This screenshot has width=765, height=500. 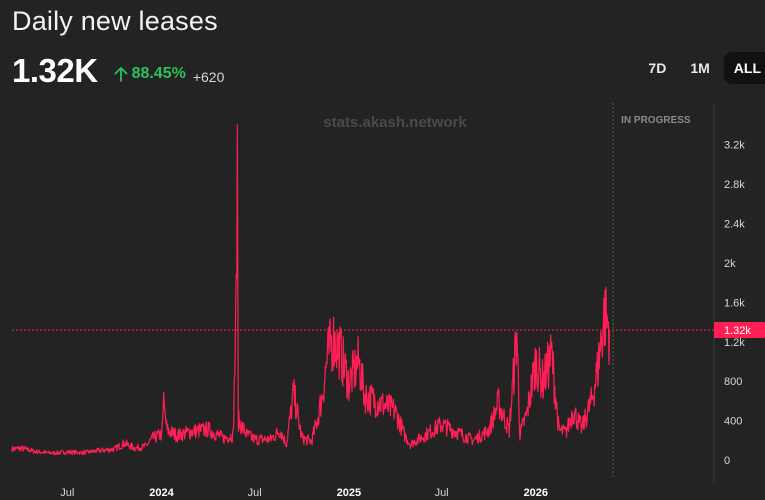 I want to click on x-axis-ticks: Jul 2024 Jul 2025 Jul 2026, so click(x=304, y=493).